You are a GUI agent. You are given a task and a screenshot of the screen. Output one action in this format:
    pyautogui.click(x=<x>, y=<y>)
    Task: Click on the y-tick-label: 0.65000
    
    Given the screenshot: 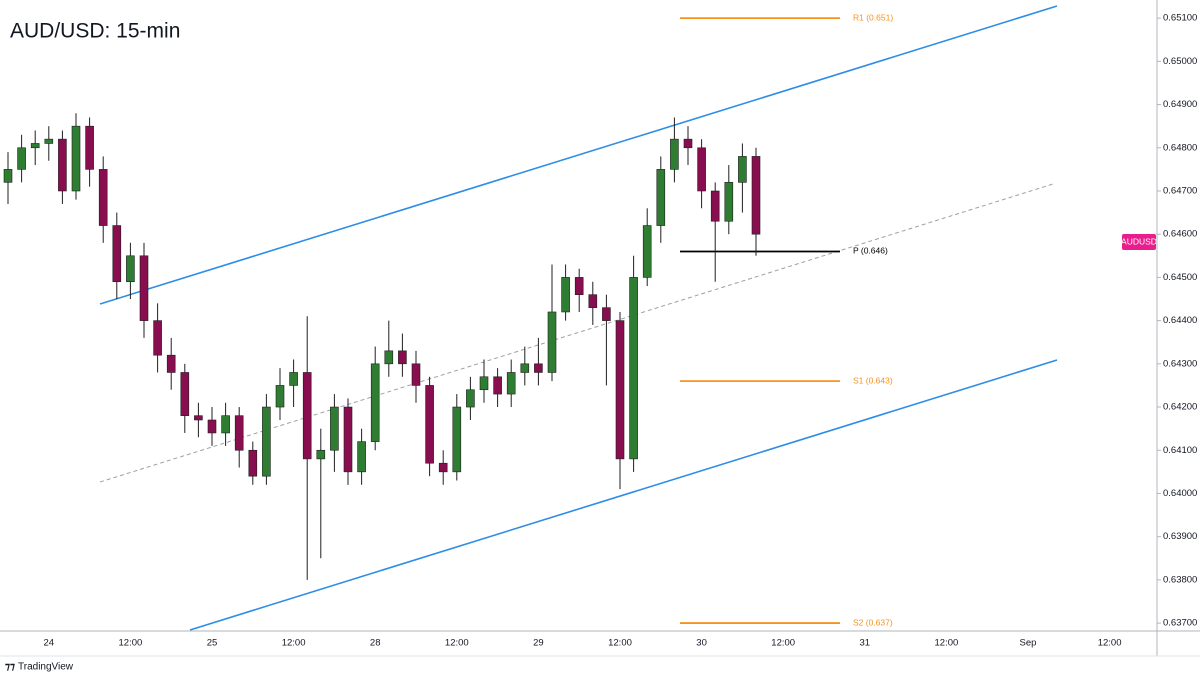 What is the action you would take?
    pyautogui.click(x=1180, y=61)
    